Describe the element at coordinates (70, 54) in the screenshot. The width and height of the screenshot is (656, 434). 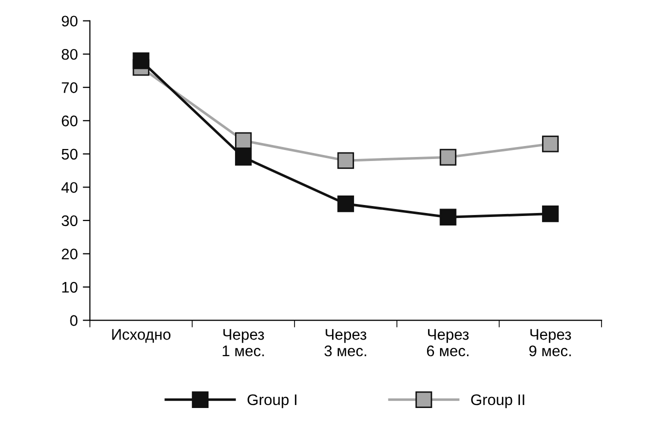
I see `y-tick-label: 80` at that location.